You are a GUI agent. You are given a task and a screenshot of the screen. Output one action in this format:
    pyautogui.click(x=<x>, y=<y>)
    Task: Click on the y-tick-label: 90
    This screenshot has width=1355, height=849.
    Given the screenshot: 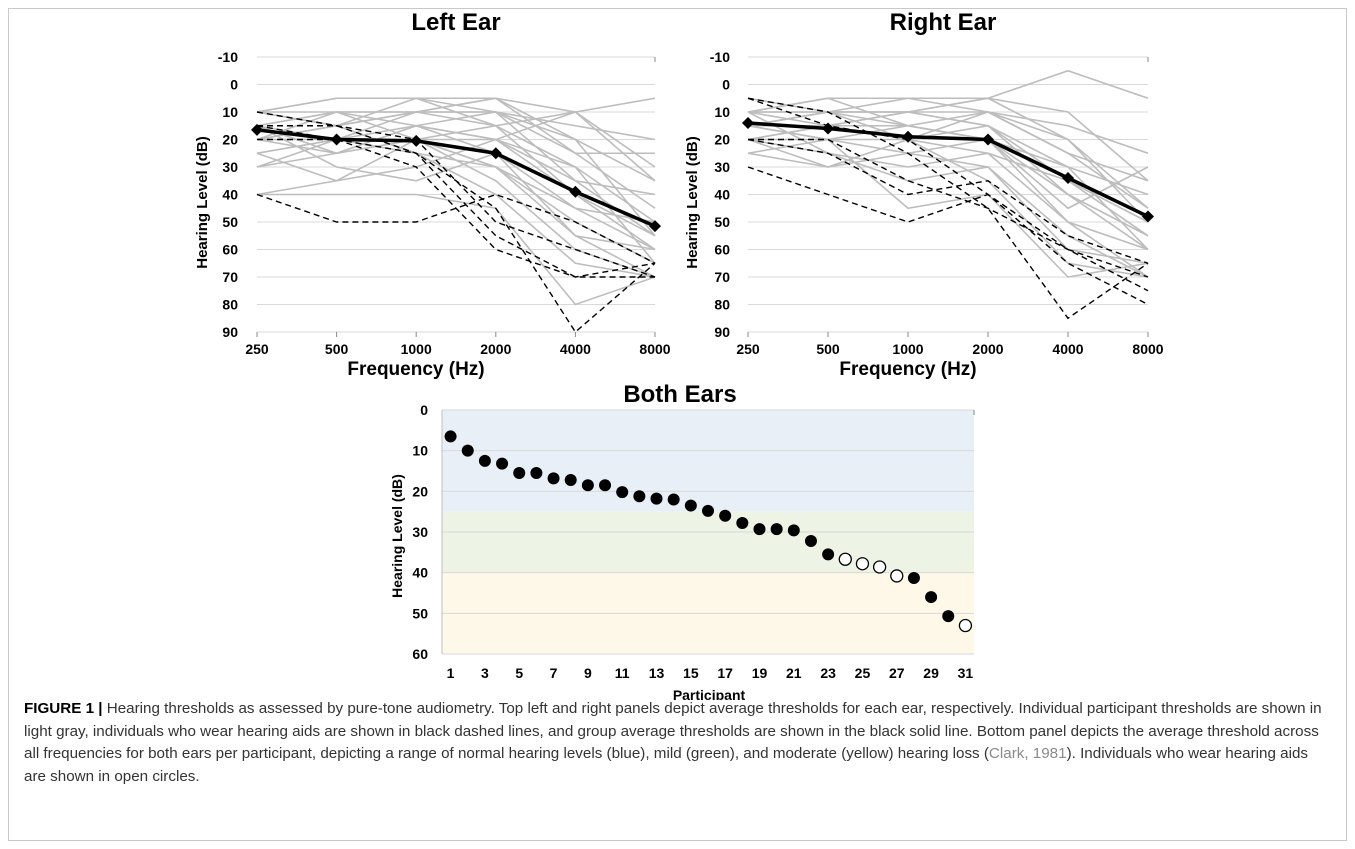 What is the action you would take?
    pyautogui.click(x=722, y=332)
    